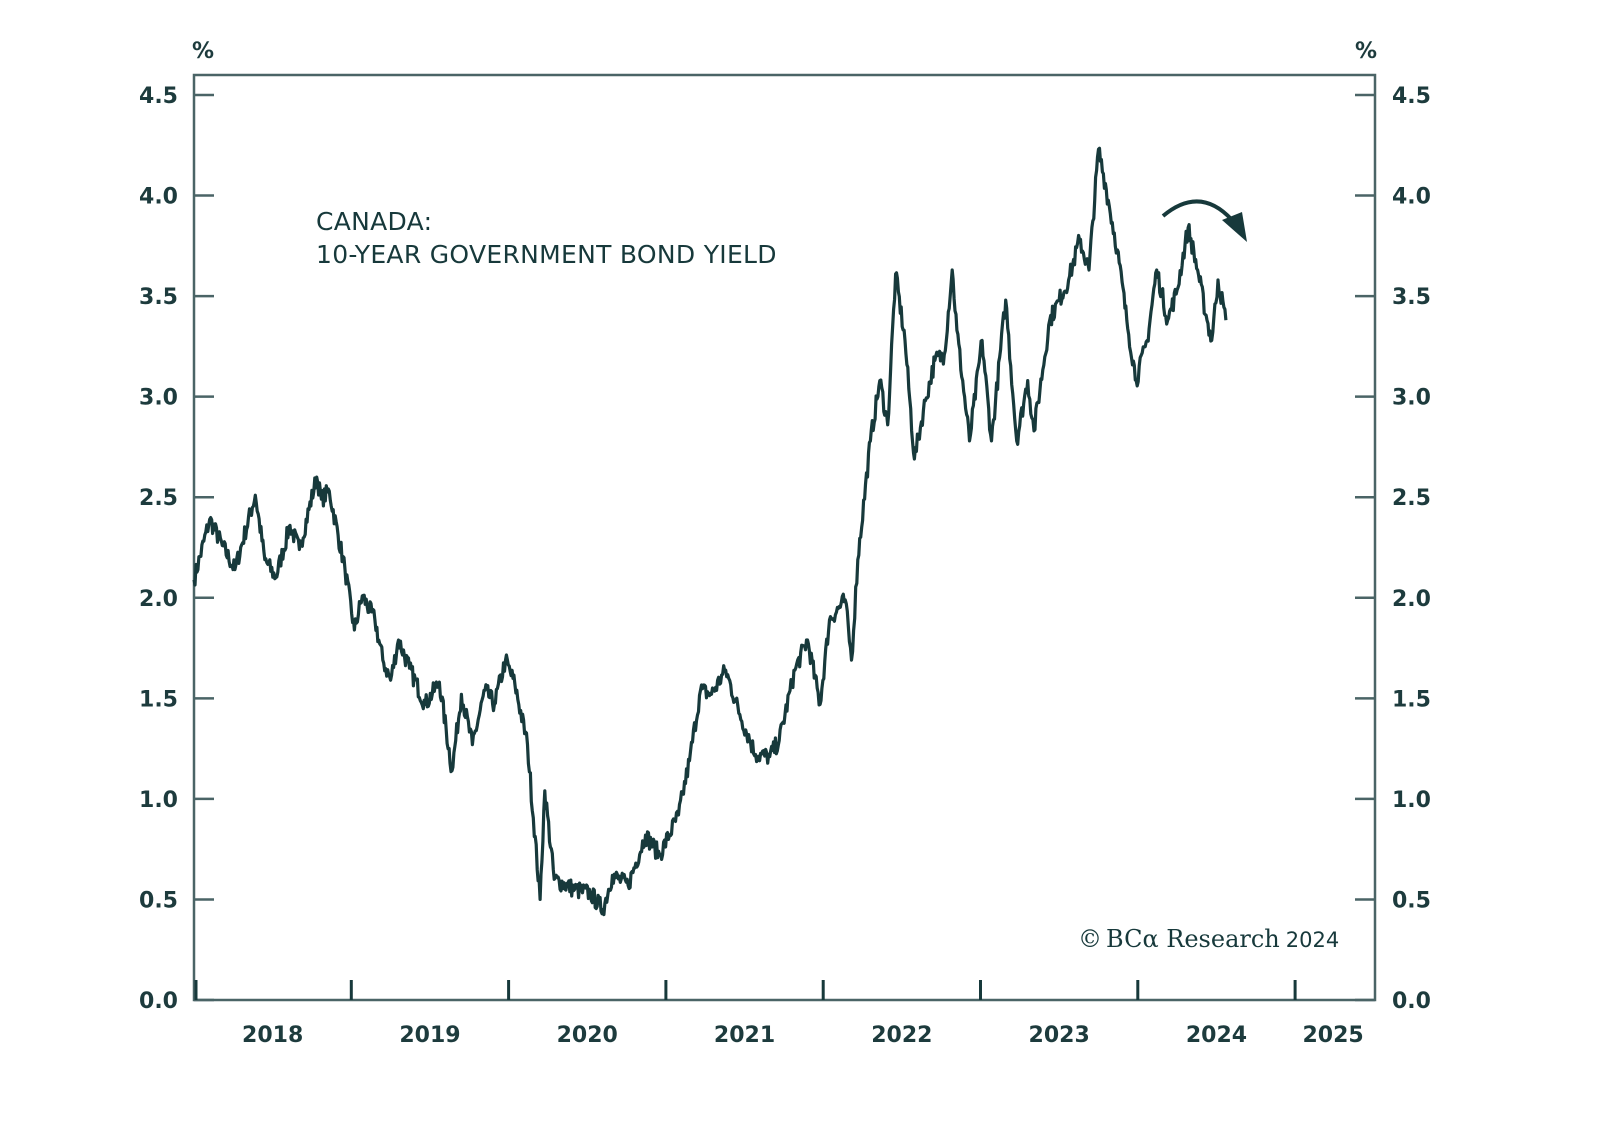 The width and height of the screenshot is (1600, 1147). I want to click on y-axis-left: 0.0 0.5 1.0 1.5 2.0 2.5 3.0 3.5 4.0 4.5, so click(158, 549).